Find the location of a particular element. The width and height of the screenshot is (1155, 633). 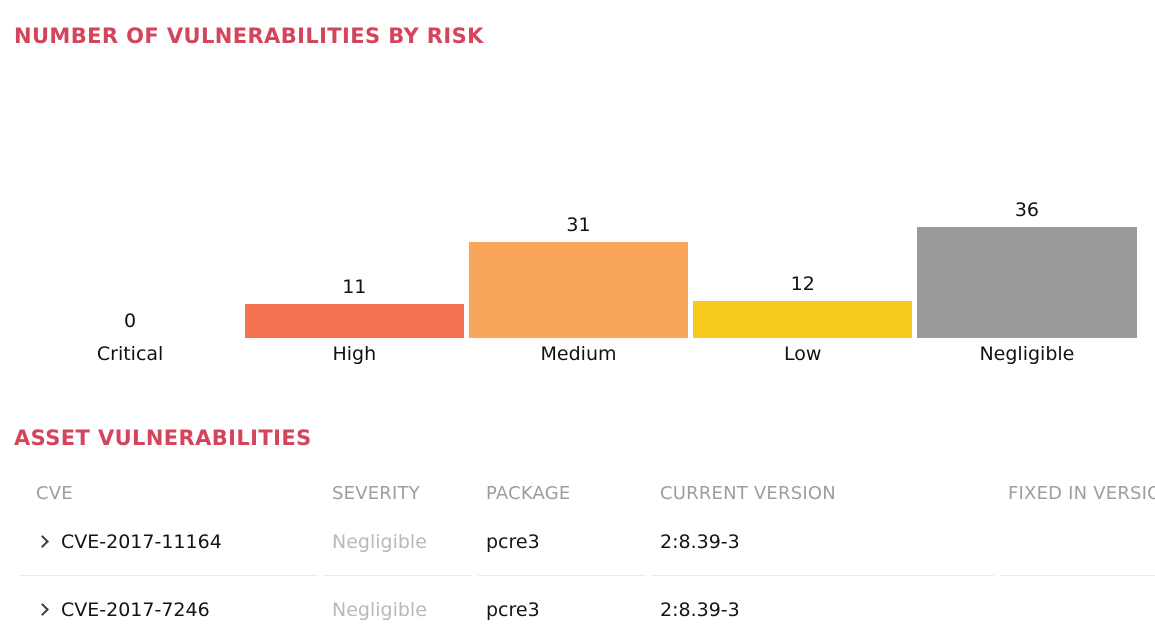

column-header-current-version: CURRENT VERSION is located at coordinates (748, 493).